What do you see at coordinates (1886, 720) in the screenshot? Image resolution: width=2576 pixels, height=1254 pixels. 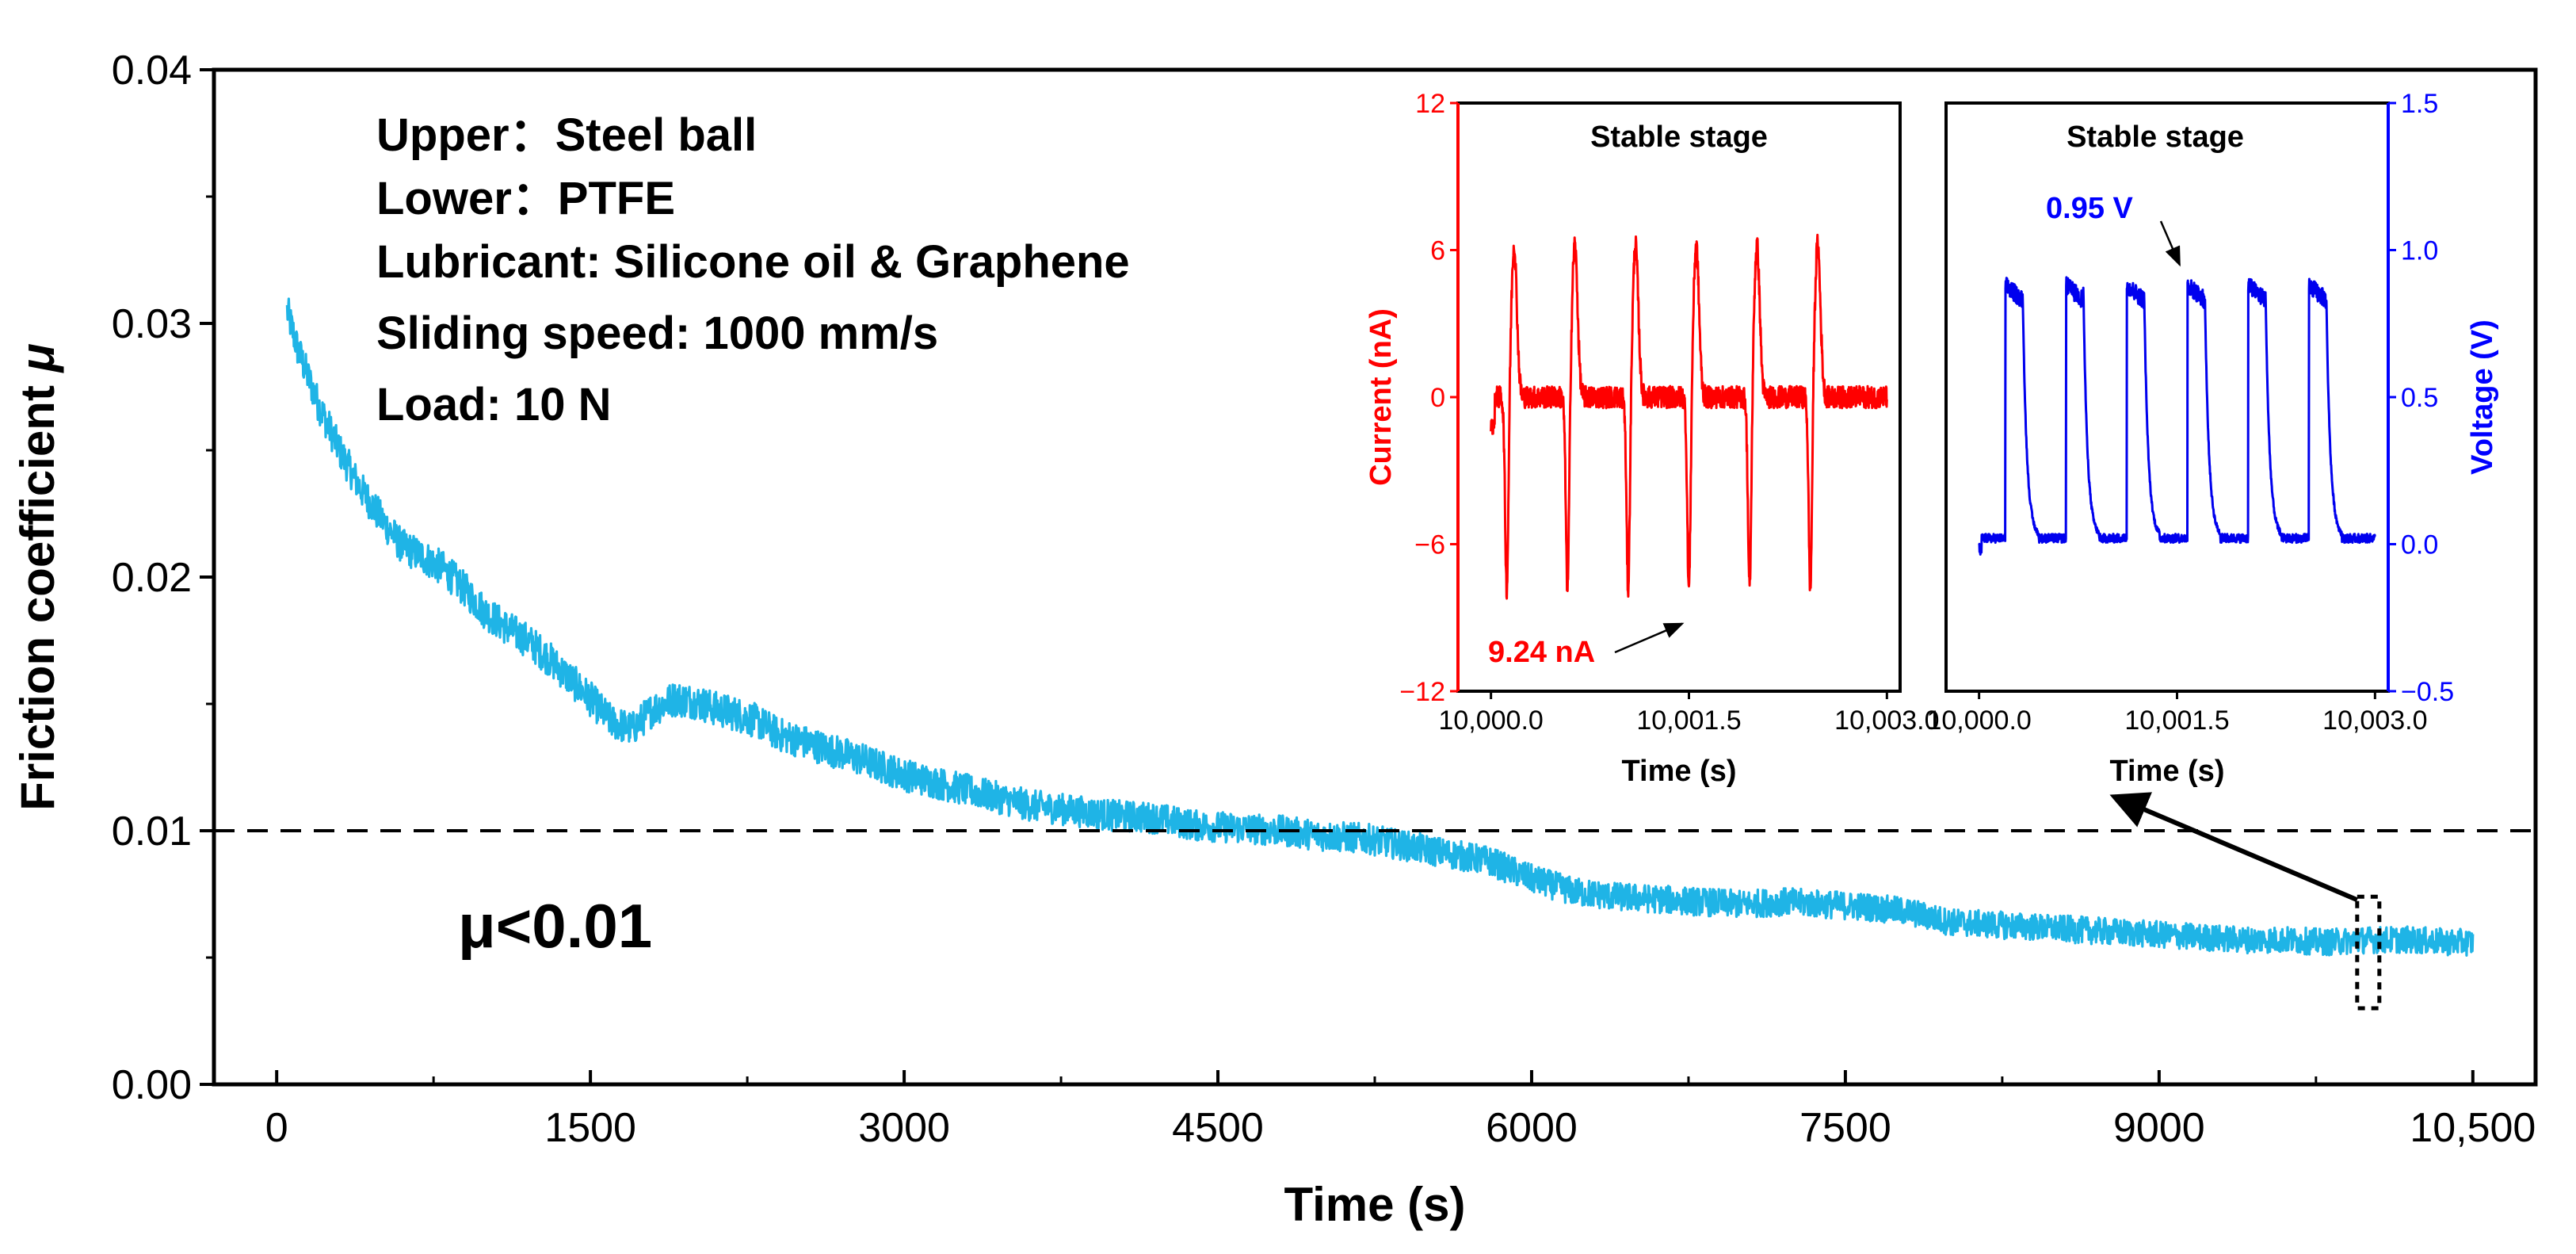 I see `inset-1-x-tick-label-2: 10,003.0` at bounding box center [1886, 720].